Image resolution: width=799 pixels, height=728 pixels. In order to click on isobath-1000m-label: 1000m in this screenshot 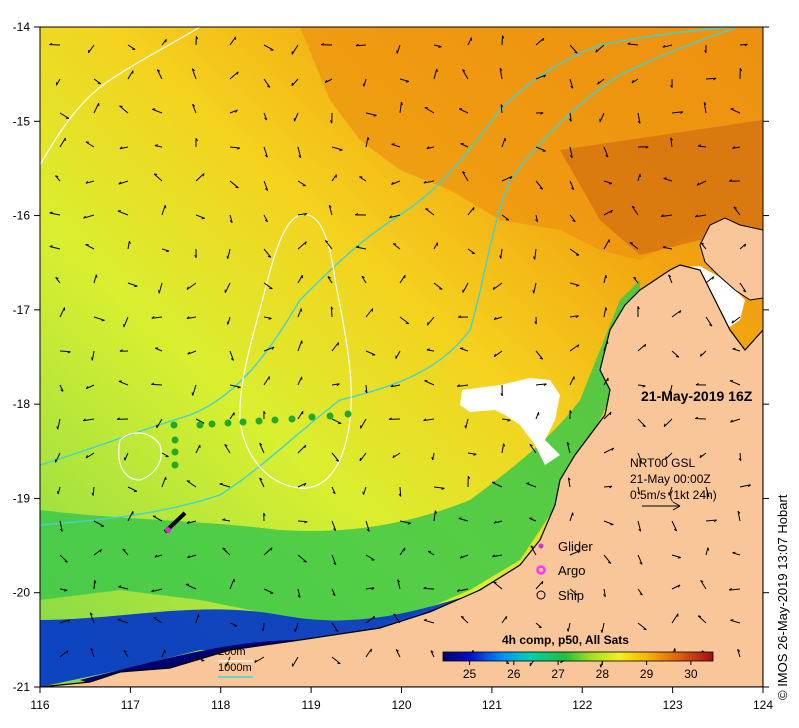, I will do `click(235, 668)`.